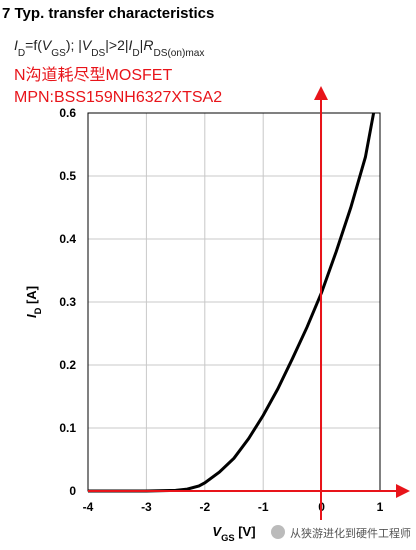 The image size is (416, 550). I want to click on x-tick-label: 1, so click(380, 507).